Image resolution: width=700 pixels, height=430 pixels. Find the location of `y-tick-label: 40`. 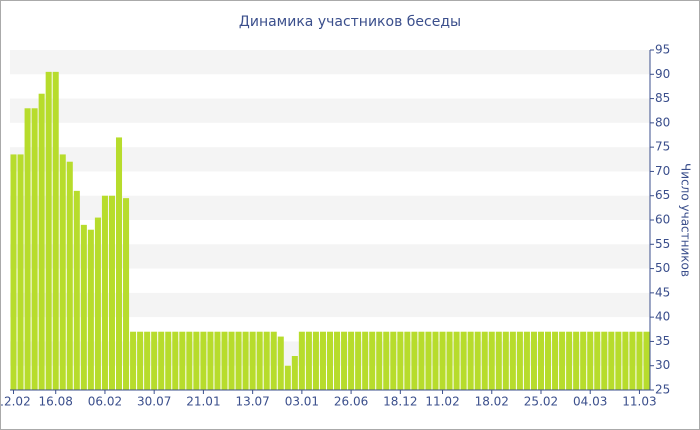

y-tick-label: 40 is located at coordinates (662, 317).